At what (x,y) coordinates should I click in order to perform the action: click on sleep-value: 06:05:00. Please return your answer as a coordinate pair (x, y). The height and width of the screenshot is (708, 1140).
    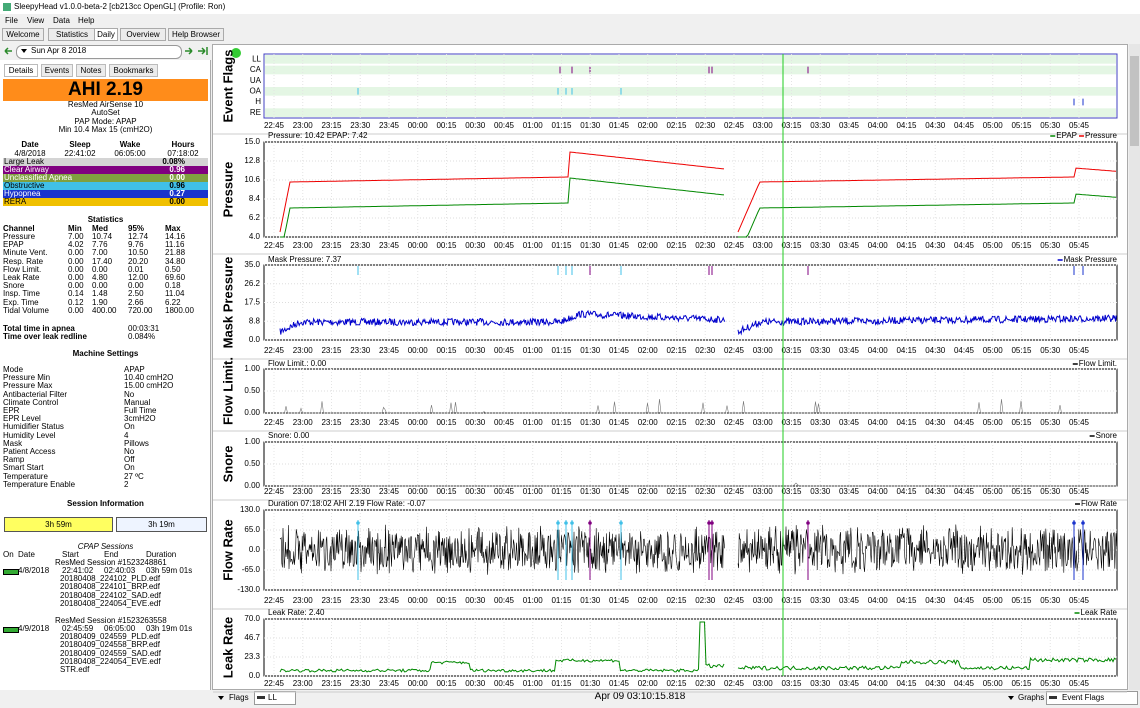
    Looking at the image, I should click on (130, 153).